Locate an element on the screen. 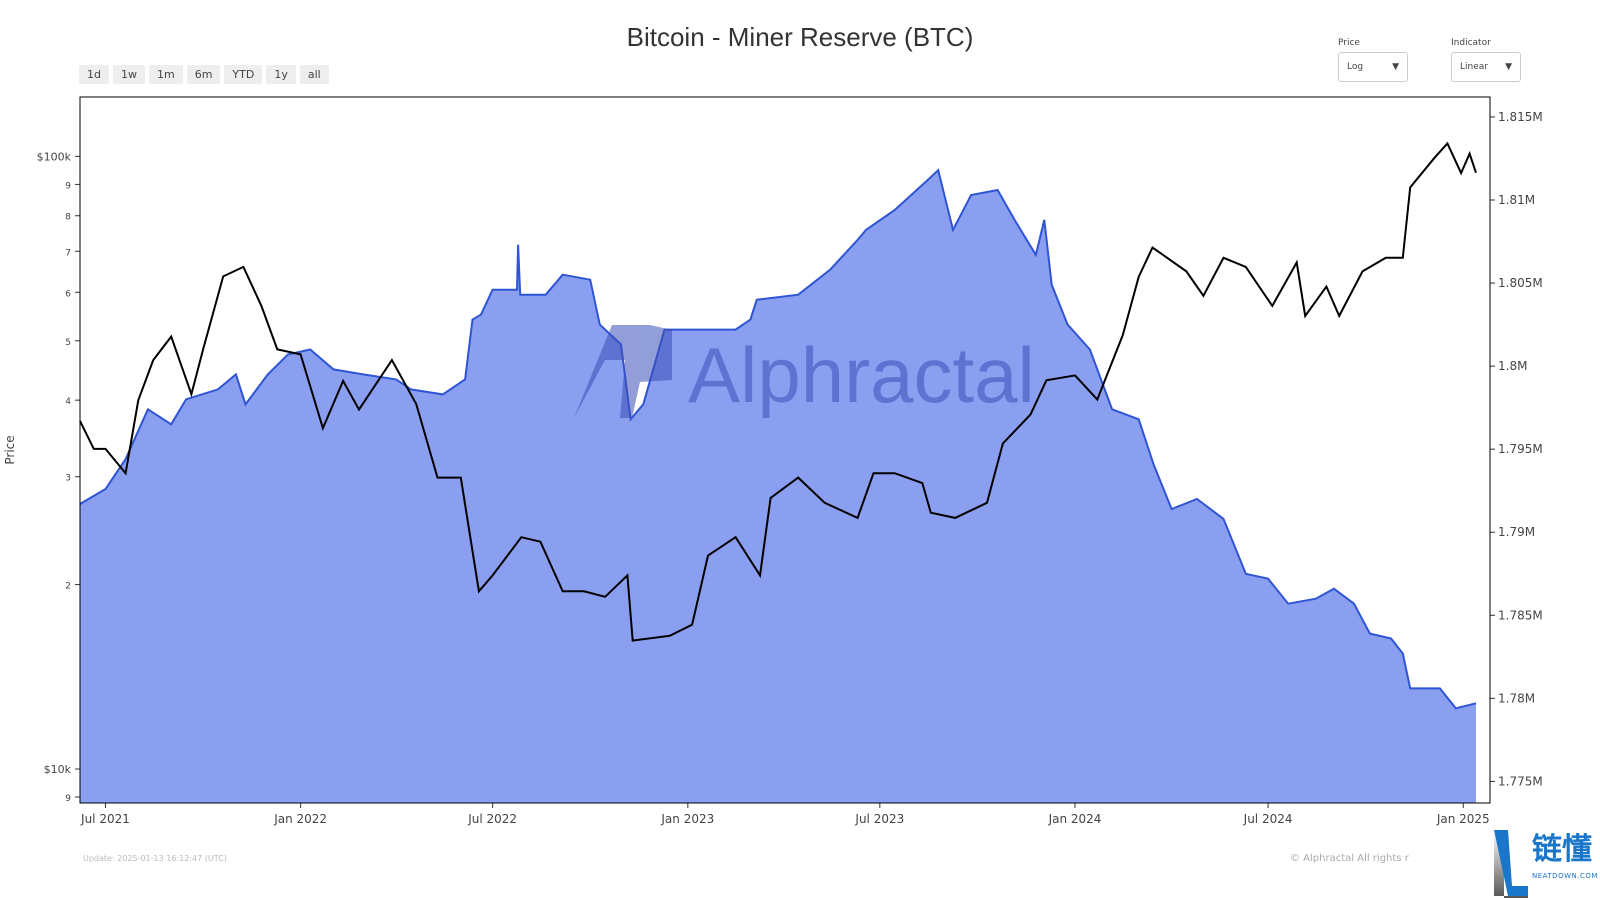 This screenshot has width=1600, height=900. range-1w-button: 1w is located at coordinates (128, 74).